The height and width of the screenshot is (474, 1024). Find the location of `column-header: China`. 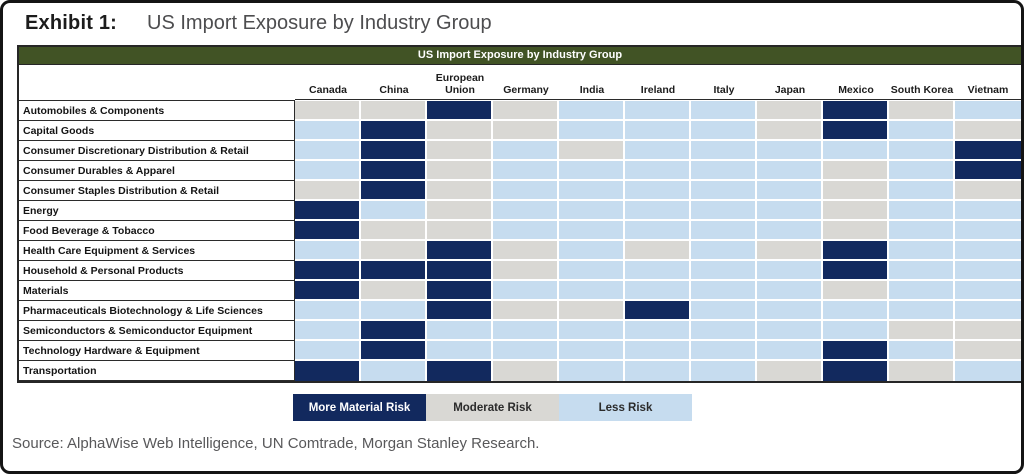

column-header: China is located at coordinates (394, 82).